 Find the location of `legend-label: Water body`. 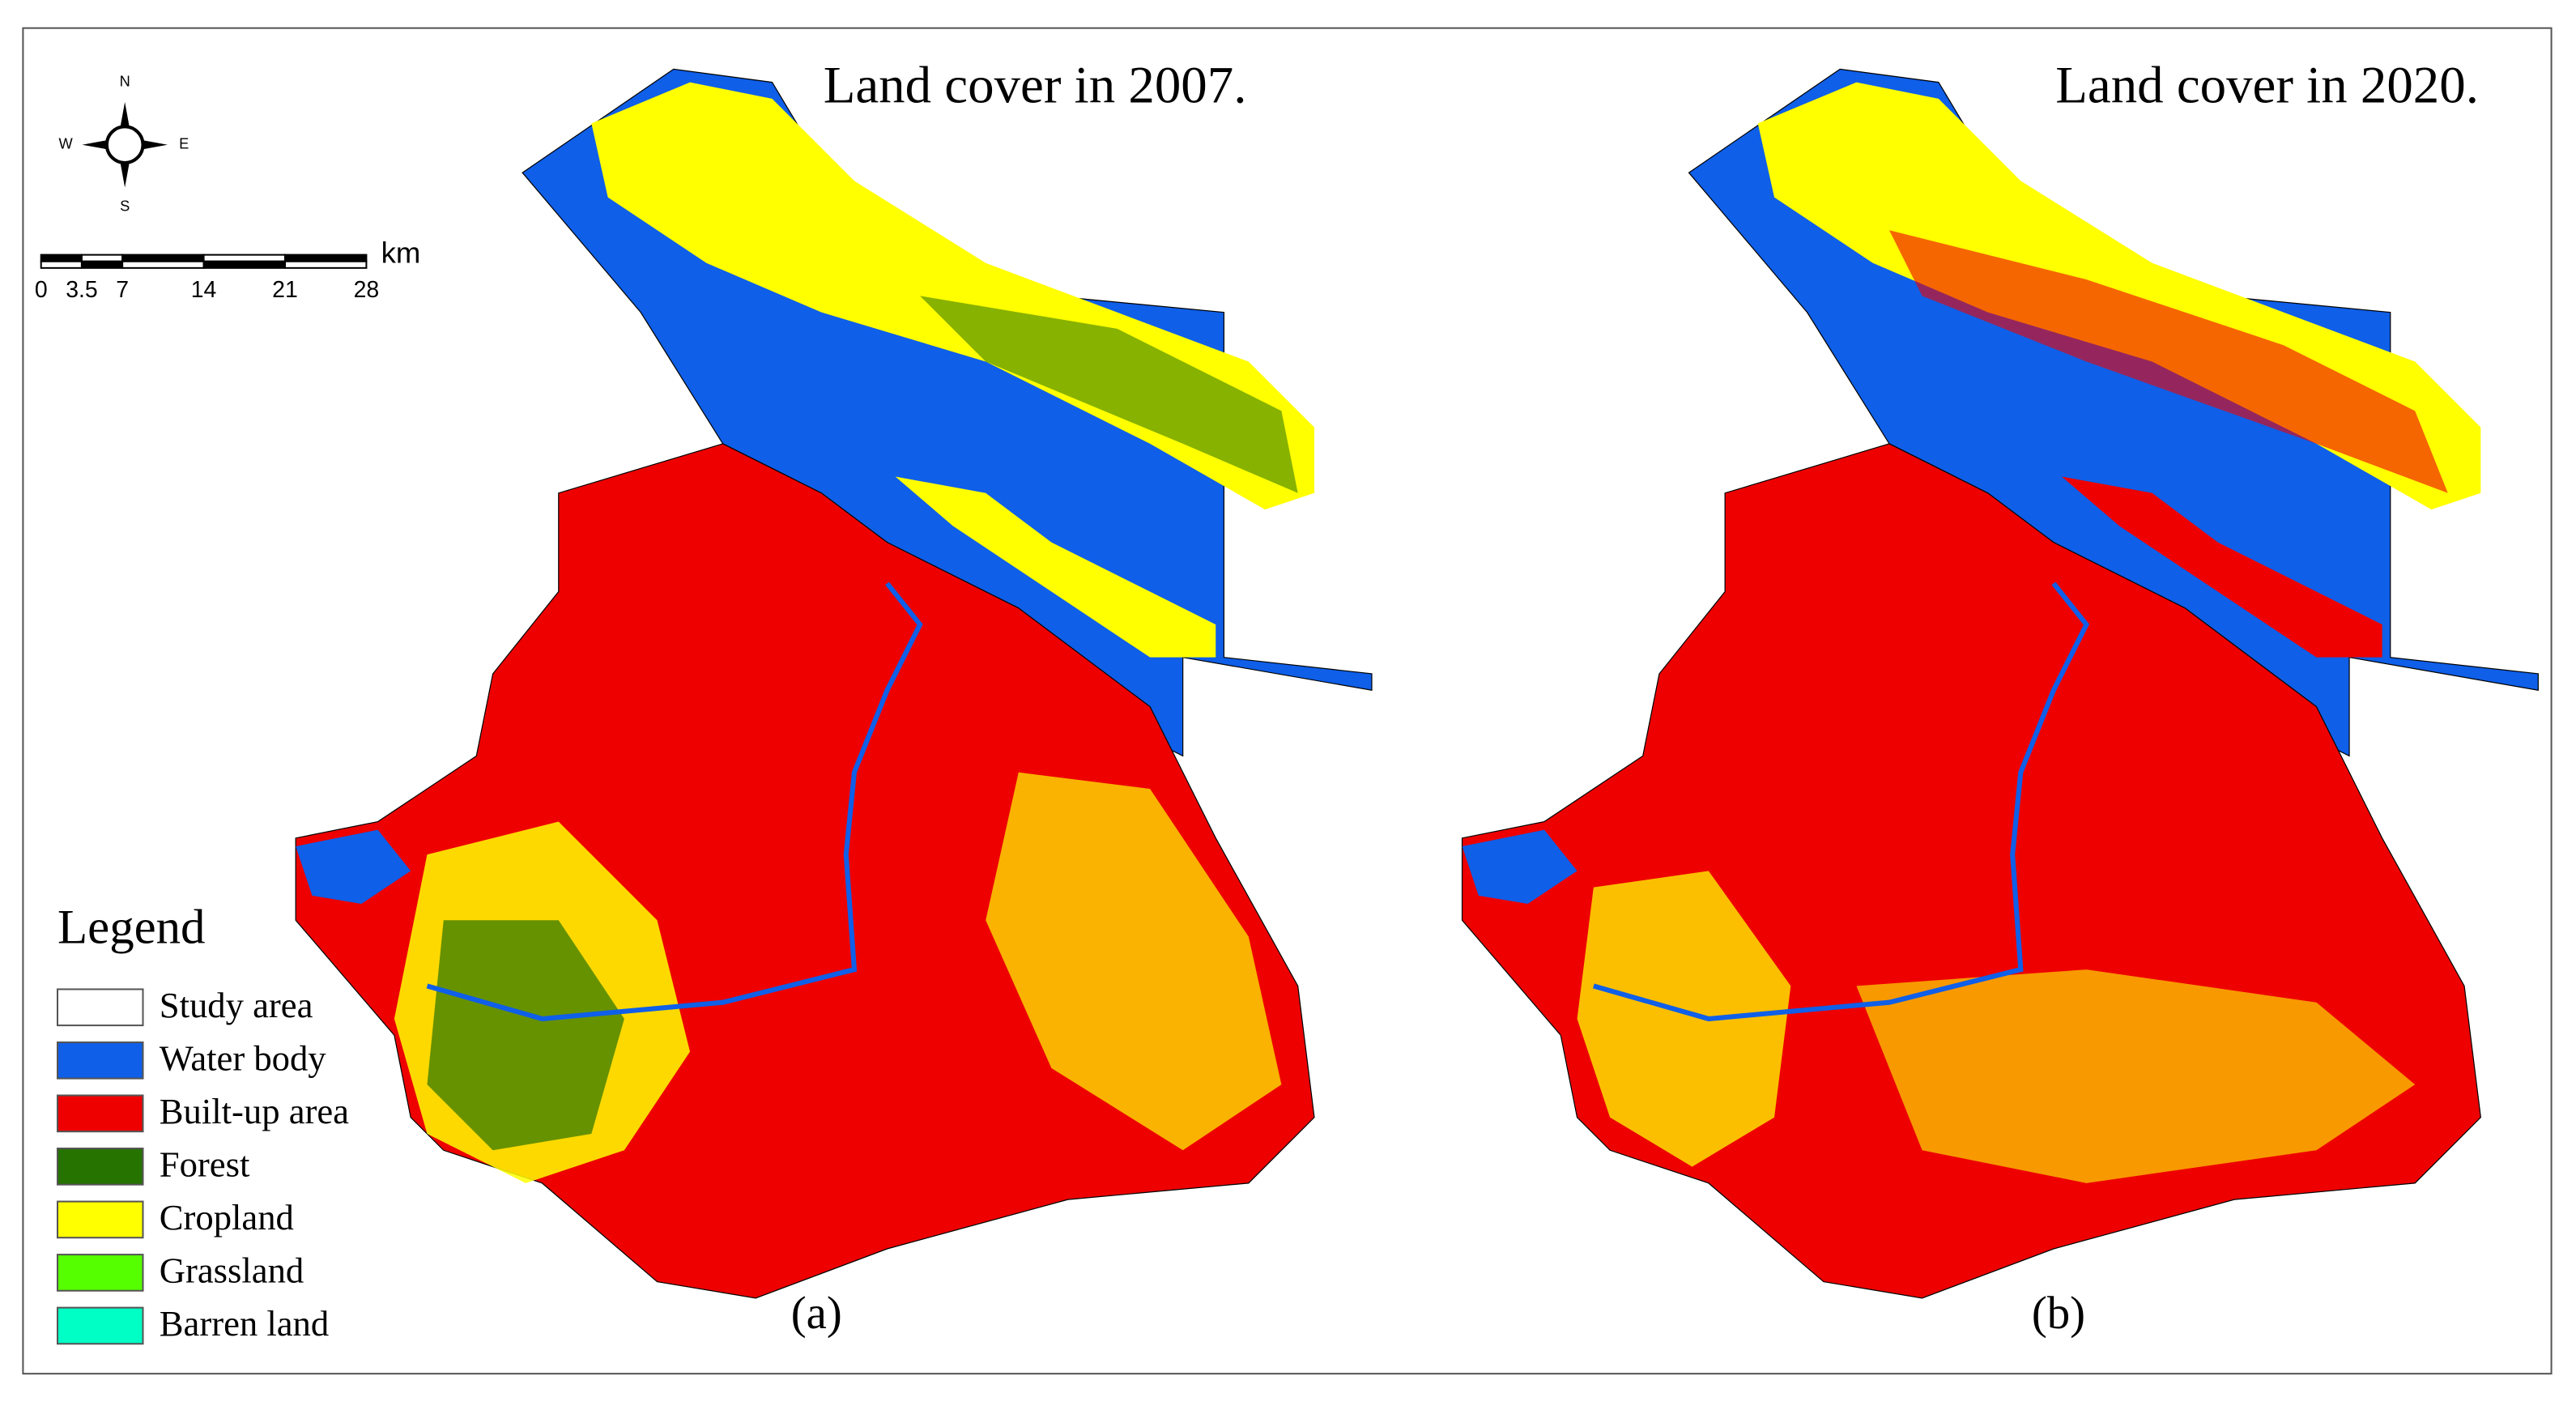

legend-label: Water body is located at coordinates (243, 1058).